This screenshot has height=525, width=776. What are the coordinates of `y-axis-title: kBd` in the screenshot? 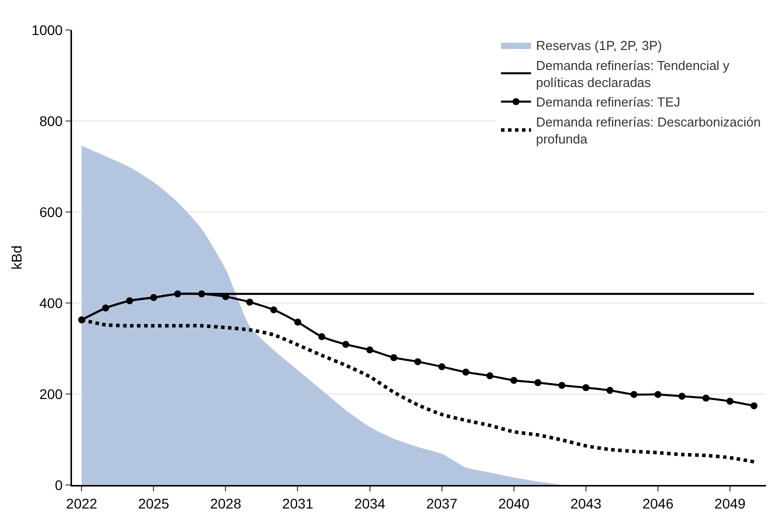 It's located at (16, 257).